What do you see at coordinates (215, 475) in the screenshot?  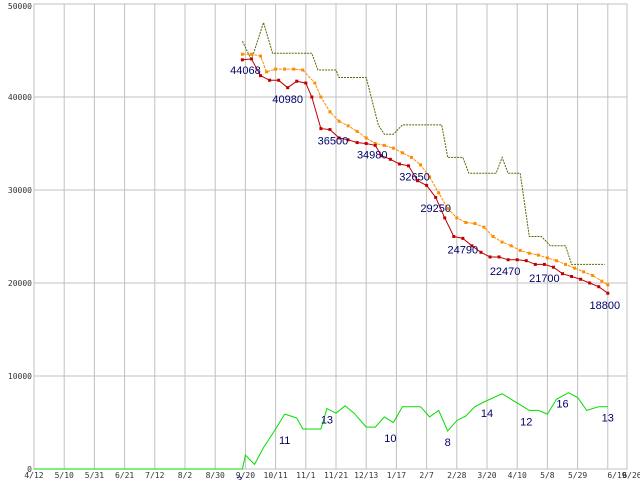 I see `x-tick-label: 8/30` at bounding box center [215, 475].